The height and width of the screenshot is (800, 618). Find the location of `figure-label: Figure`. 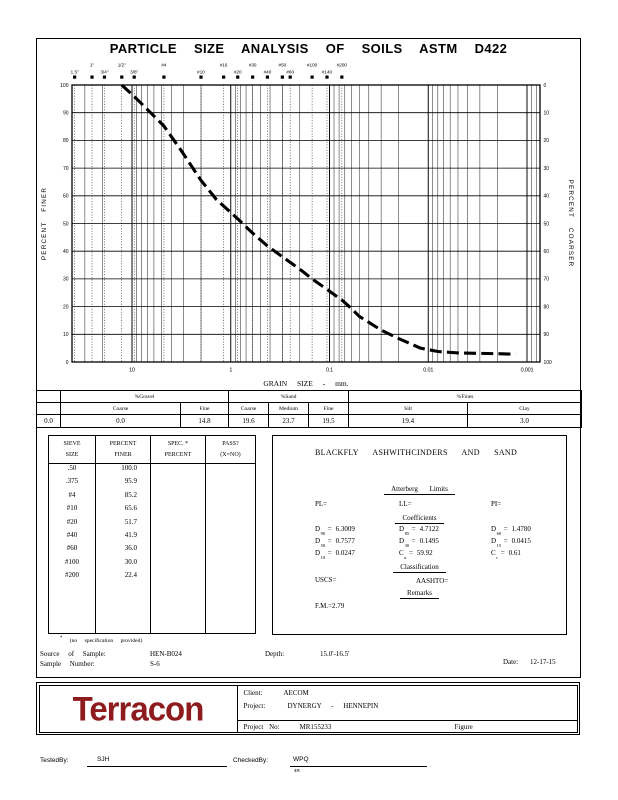

figure-label: Figure is located at coordinates (463, 726).